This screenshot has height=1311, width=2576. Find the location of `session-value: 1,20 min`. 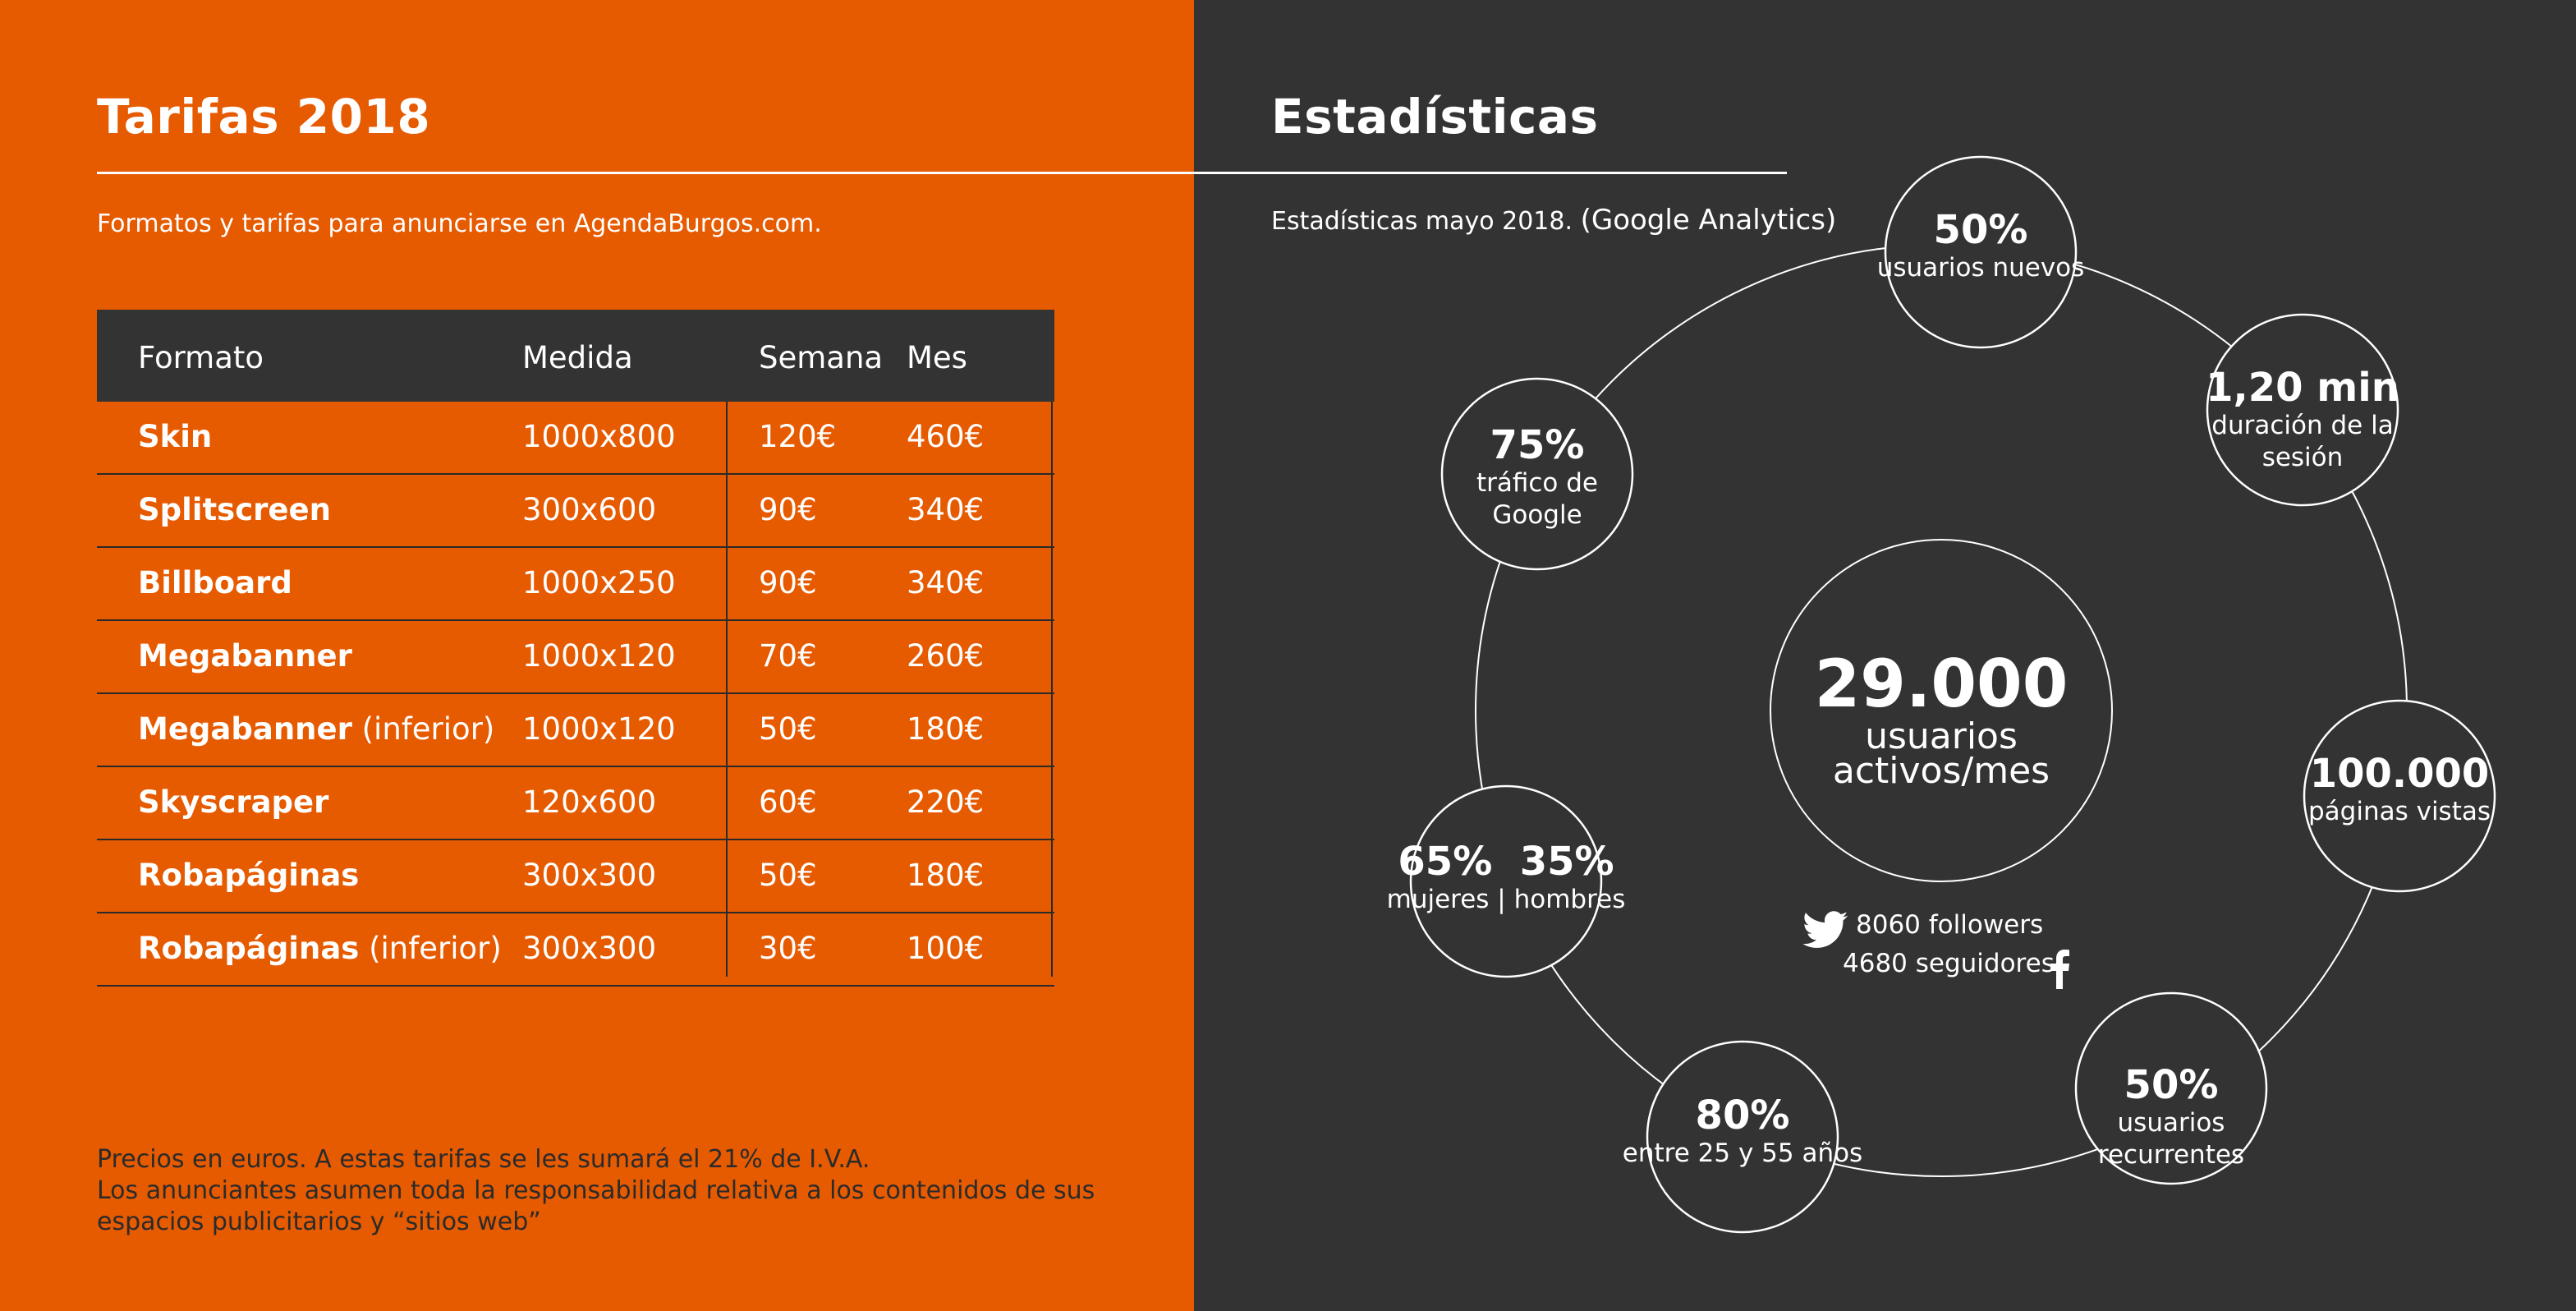

session-value: 1,20 min is located at coordinates (2302, 388).